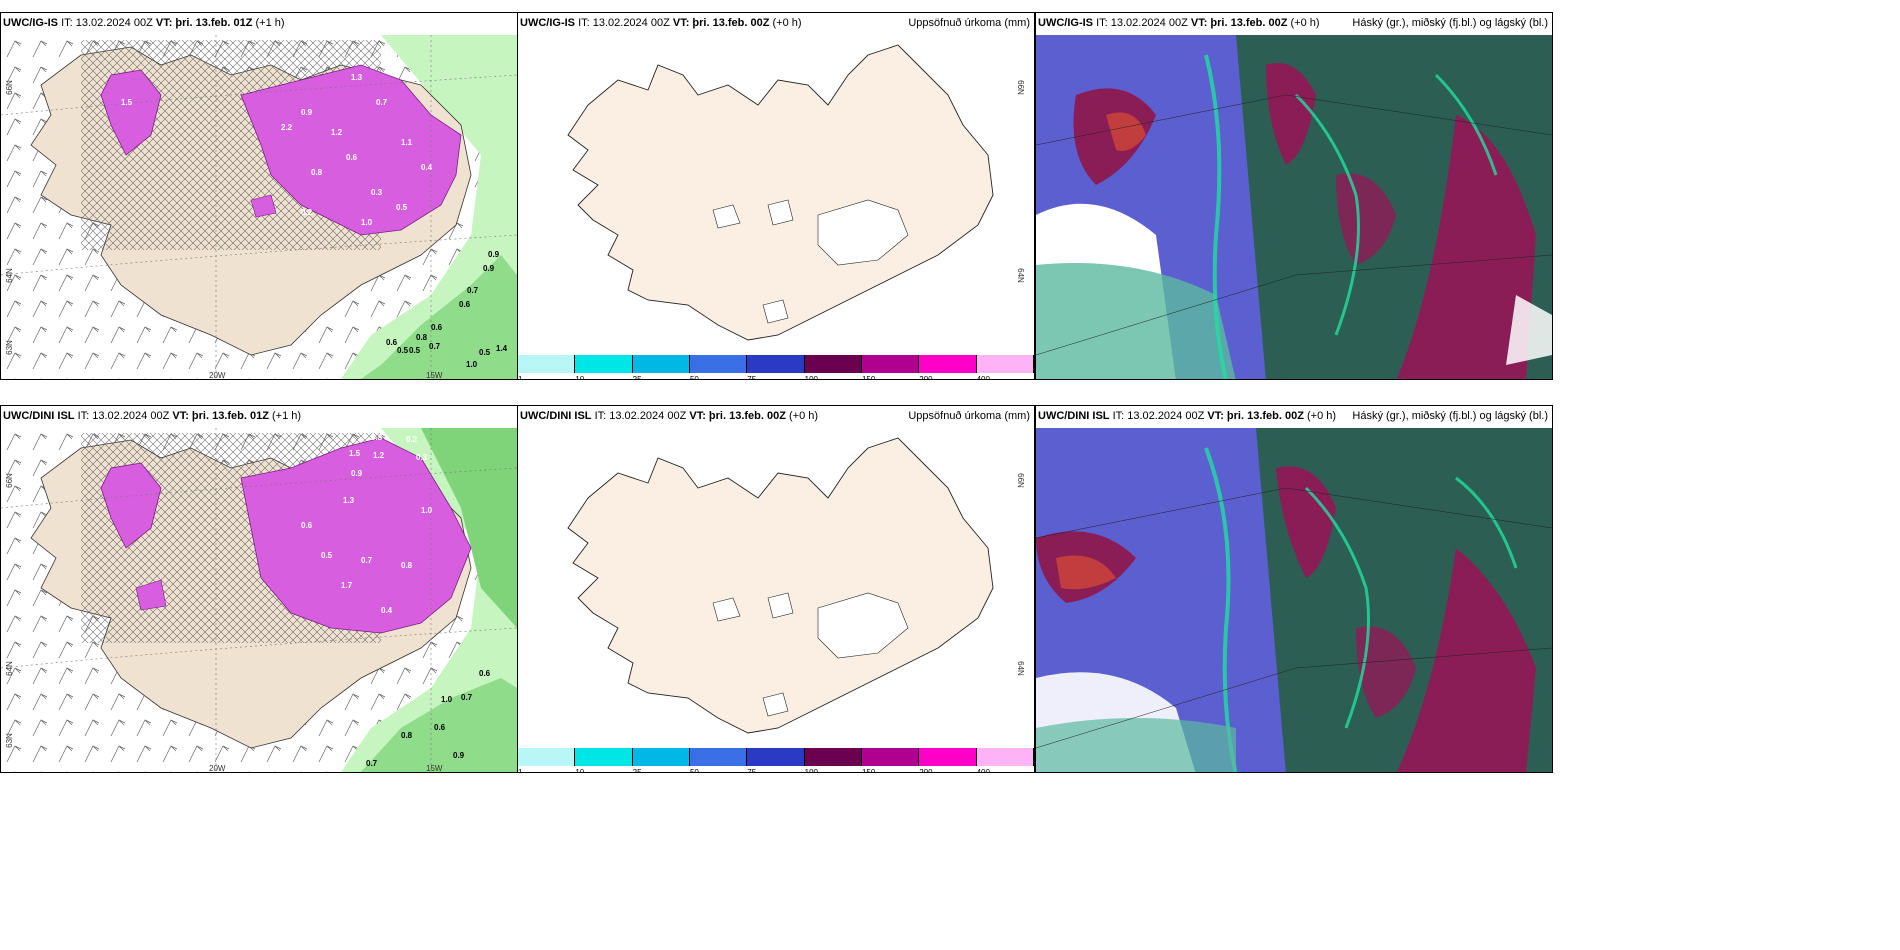  What do you see at coordinates (307, 112) in the screenshot?
I see `snow-value: 0.9` at bounding box center [307, 112].